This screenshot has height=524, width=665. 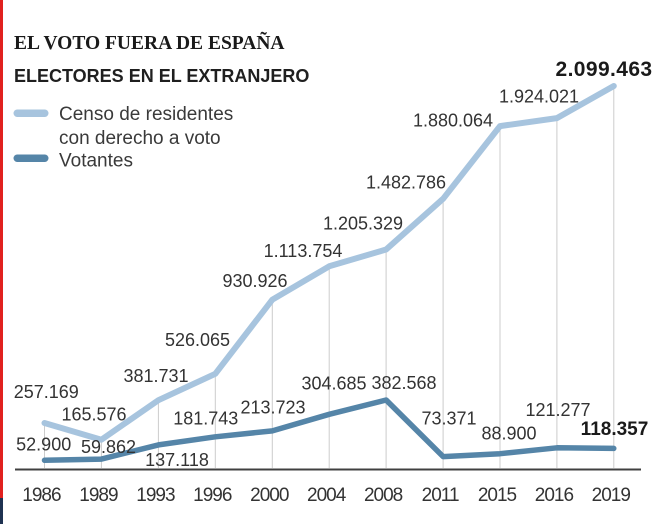 What do you see at coordinates (403, 383) in the screenshot?
I see `svg-text: 382.568` at bounding box center [403, 383].